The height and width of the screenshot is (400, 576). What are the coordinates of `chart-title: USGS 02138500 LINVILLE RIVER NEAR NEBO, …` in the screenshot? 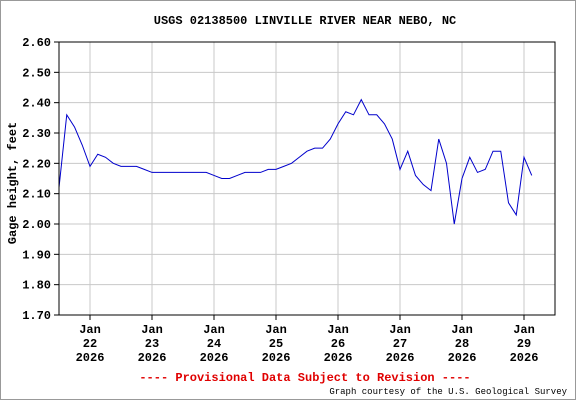 It's located at (305, 21).